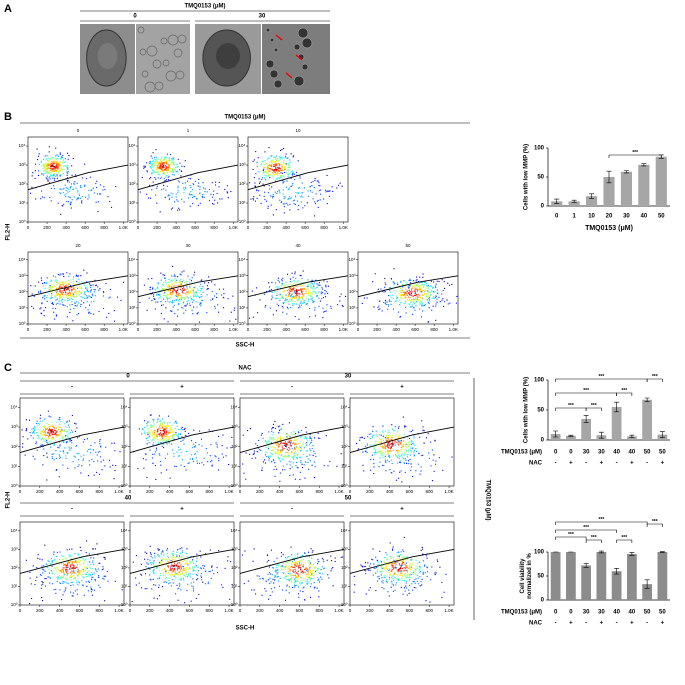  What do you see at coordinates (124, 426) in the screenshot?
I see `y-tick-label: 10³` at bounding box center [124, 426].